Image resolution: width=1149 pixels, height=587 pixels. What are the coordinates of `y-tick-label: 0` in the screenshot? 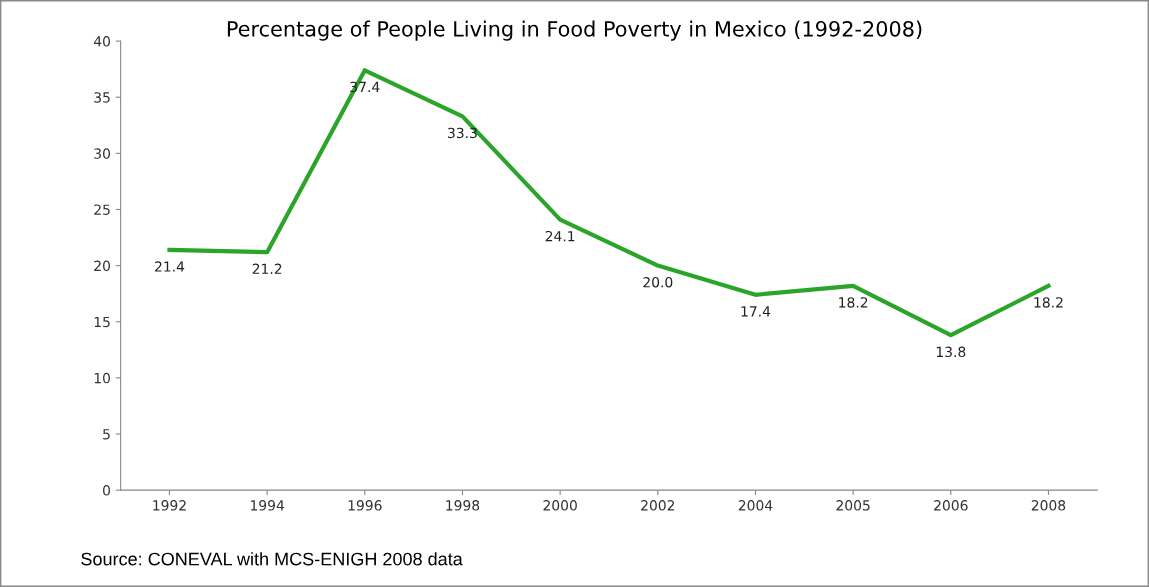 It's located at (106, 490).